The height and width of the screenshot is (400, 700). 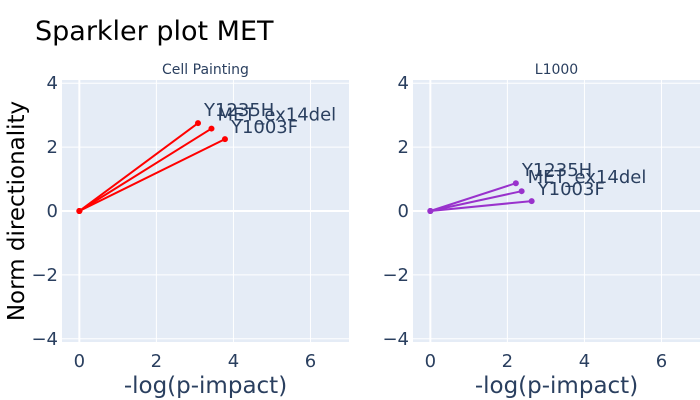 I want to click on subplot-title: Cell Painting, so click(x=205, y=70).